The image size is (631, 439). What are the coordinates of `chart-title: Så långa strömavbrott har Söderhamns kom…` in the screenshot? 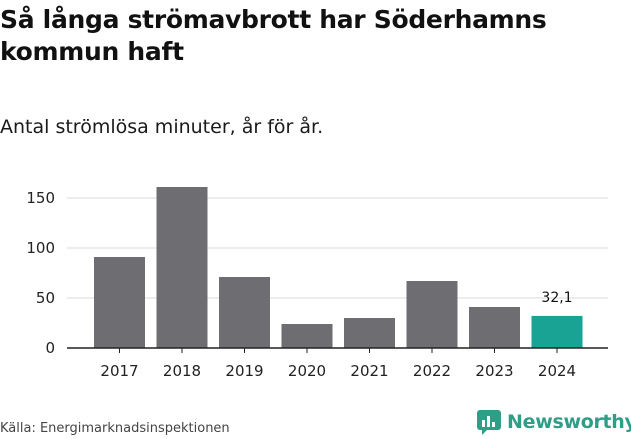 It's located at (273, 35).